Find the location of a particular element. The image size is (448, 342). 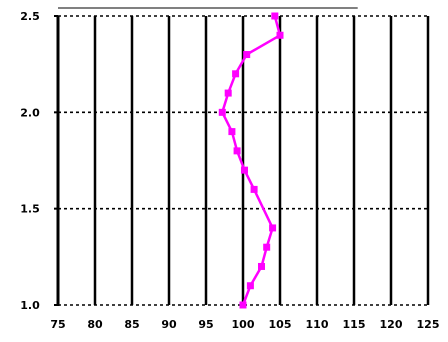

x-tick-labels: 75 80 85 90 95 100 105 110 115 120 125 is located at coordinates (244, 324).